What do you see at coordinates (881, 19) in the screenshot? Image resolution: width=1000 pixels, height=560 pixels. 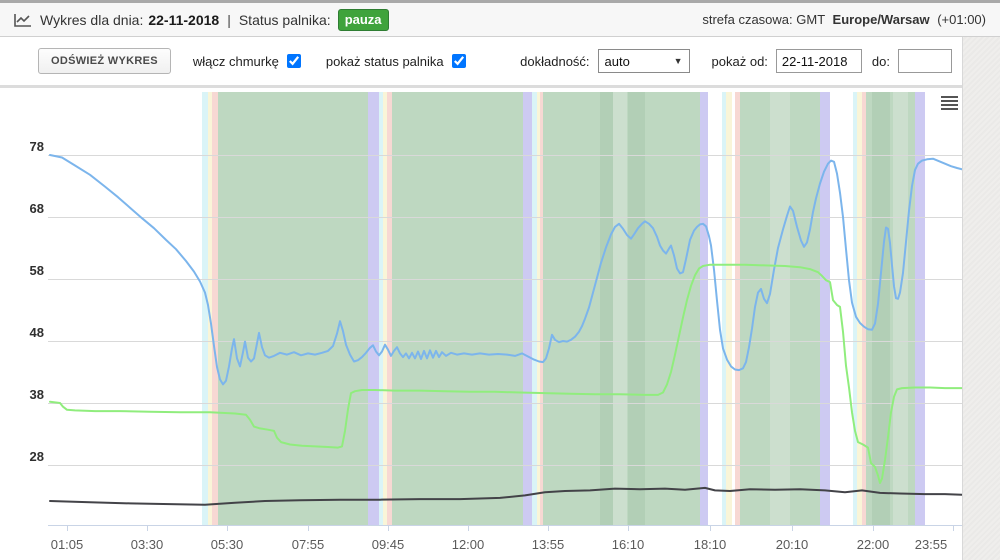 I see `timezone-zone: Europe/Warsaw` at bounding box center [881, 19].